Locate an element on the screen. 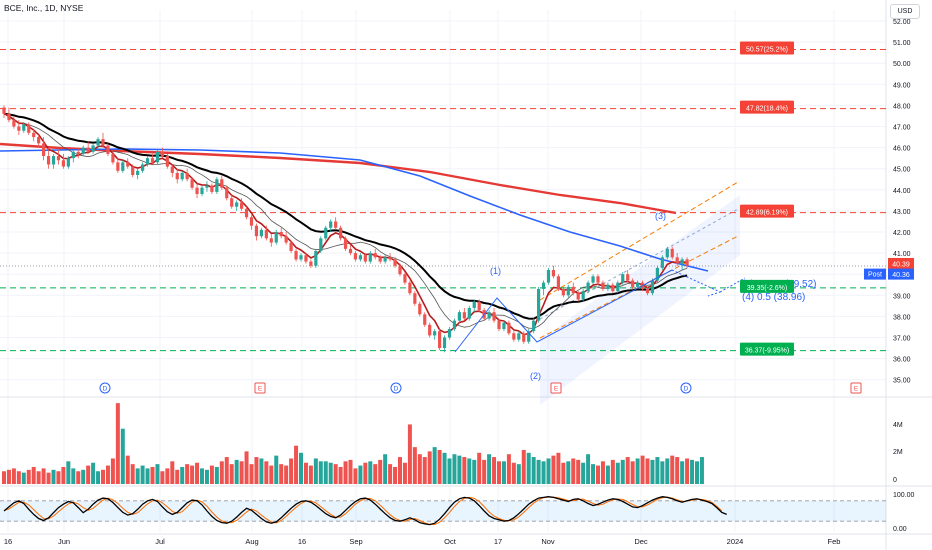  volume-tick: 4M is located at coordinates (898, 425).